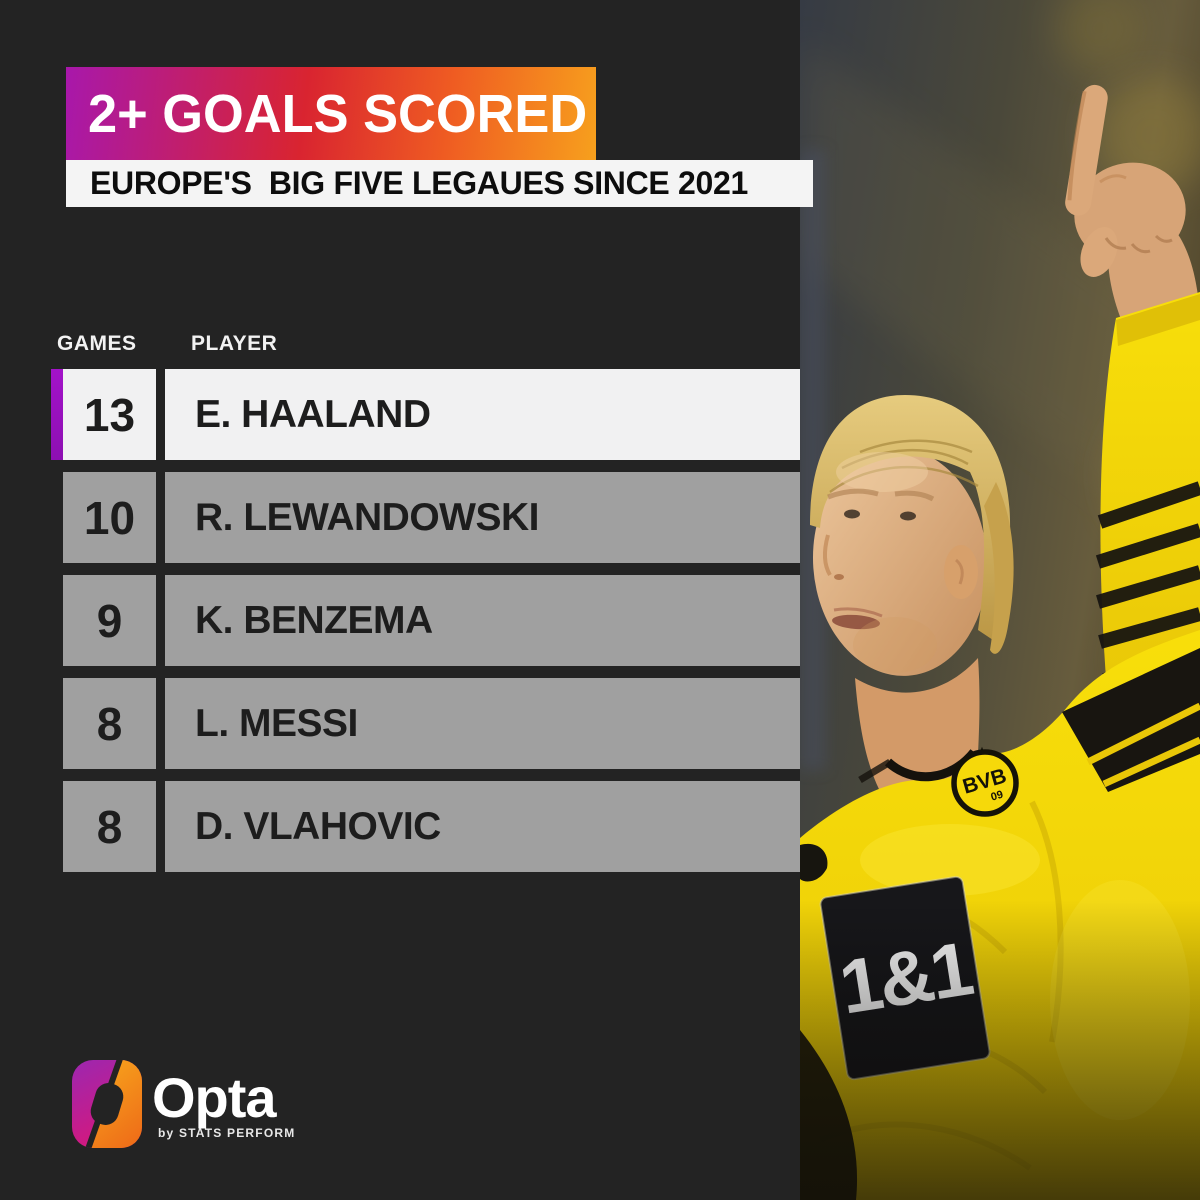  What do you see at coordinates (482, 517) in the screenshot?
I see `player-name: R. LEWANDOWSKI` at bounding box center [482, 517].